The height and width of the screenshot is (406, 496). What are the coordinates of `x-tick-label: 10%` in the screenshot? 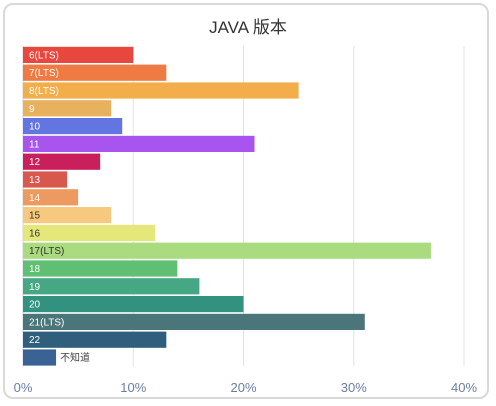 It's located at (133, 387).